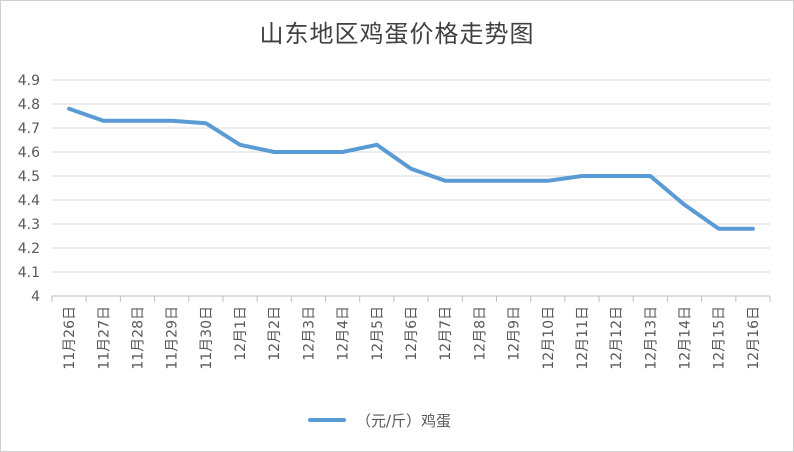  Describe the element at coordinates (241, 333) in the screenshot. I see `x-tick-label: 12月1日` at that location.